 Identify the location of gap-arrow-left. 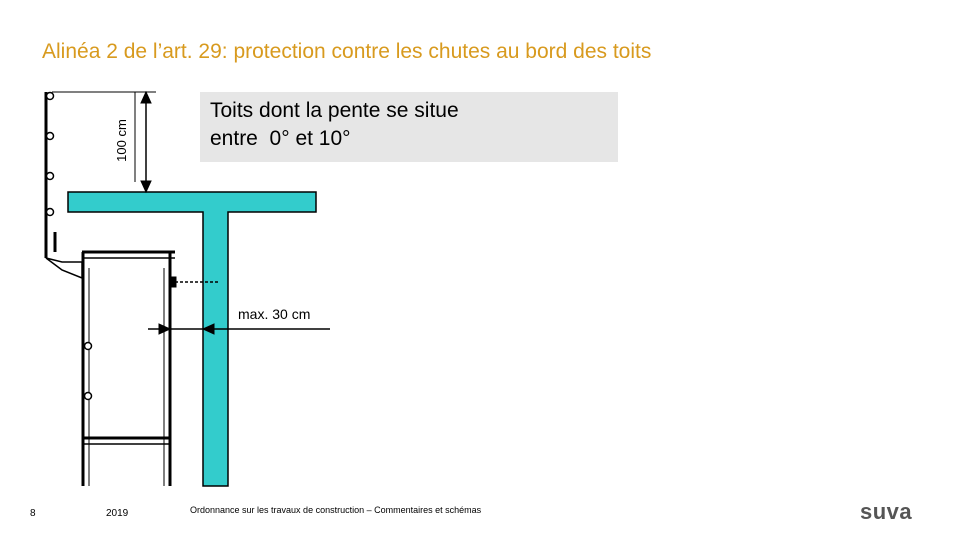
(165, 329).